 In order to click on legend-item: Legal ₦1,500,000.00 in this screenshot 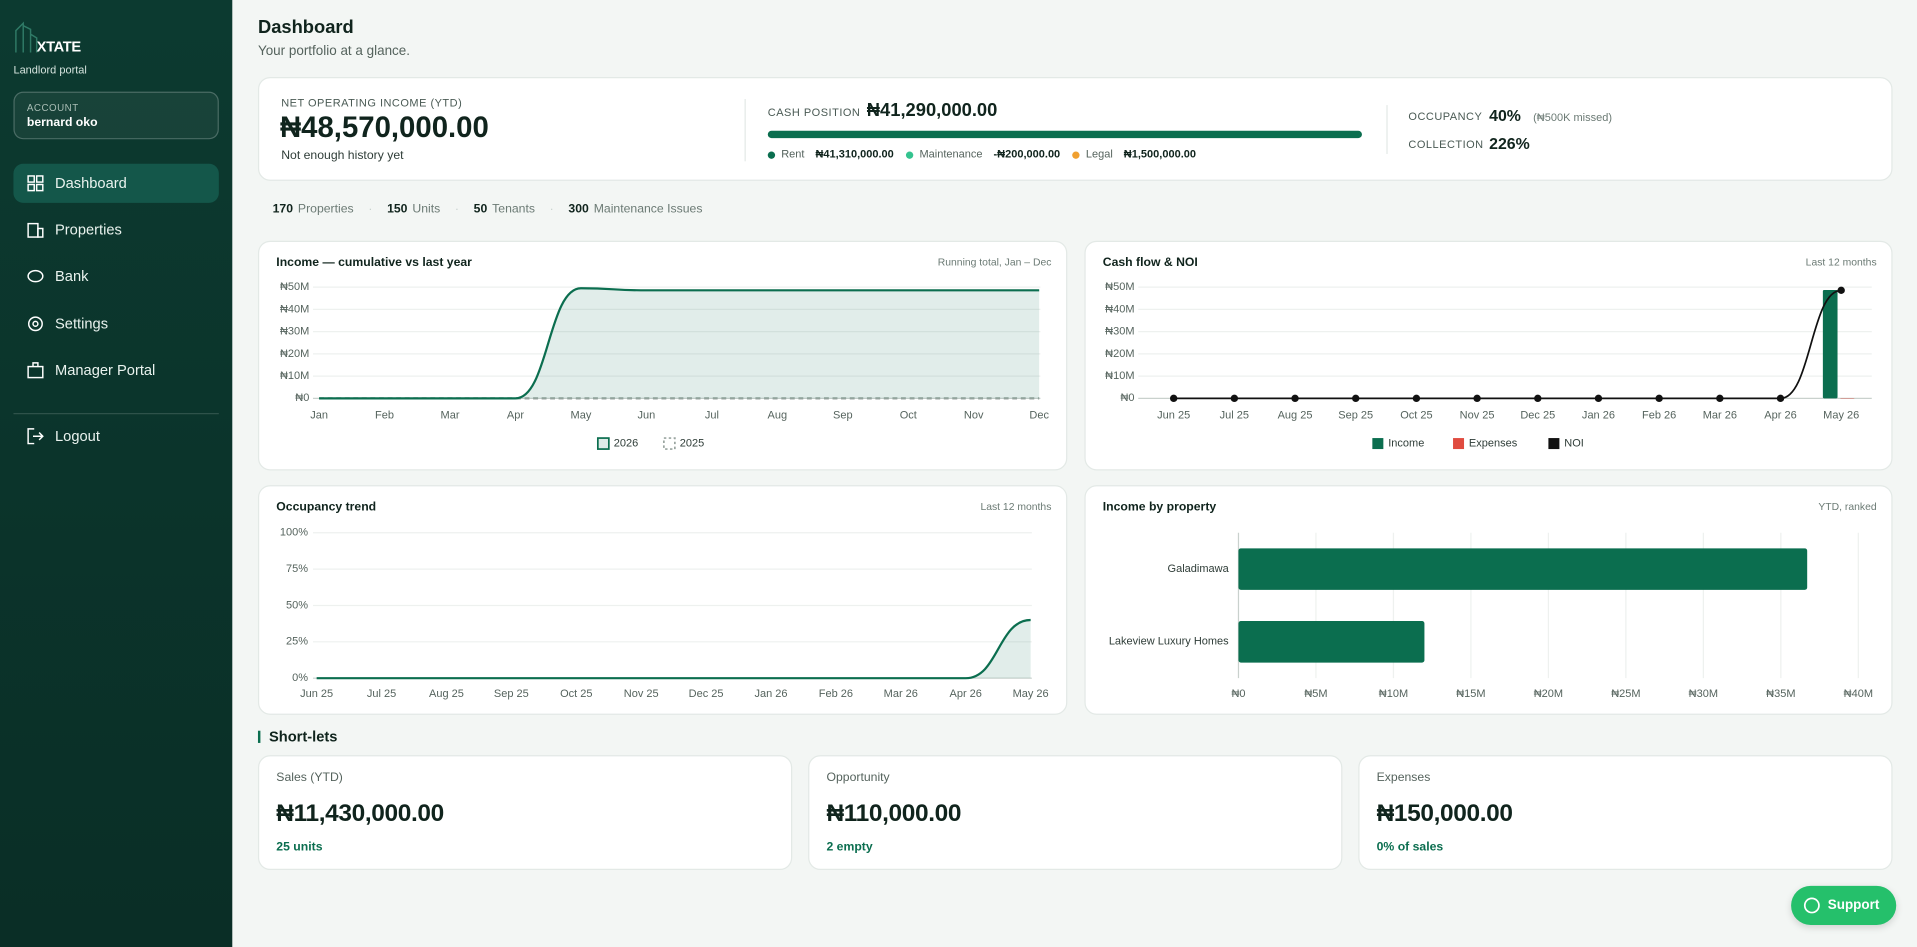, I will do `click(1134, 154)`.